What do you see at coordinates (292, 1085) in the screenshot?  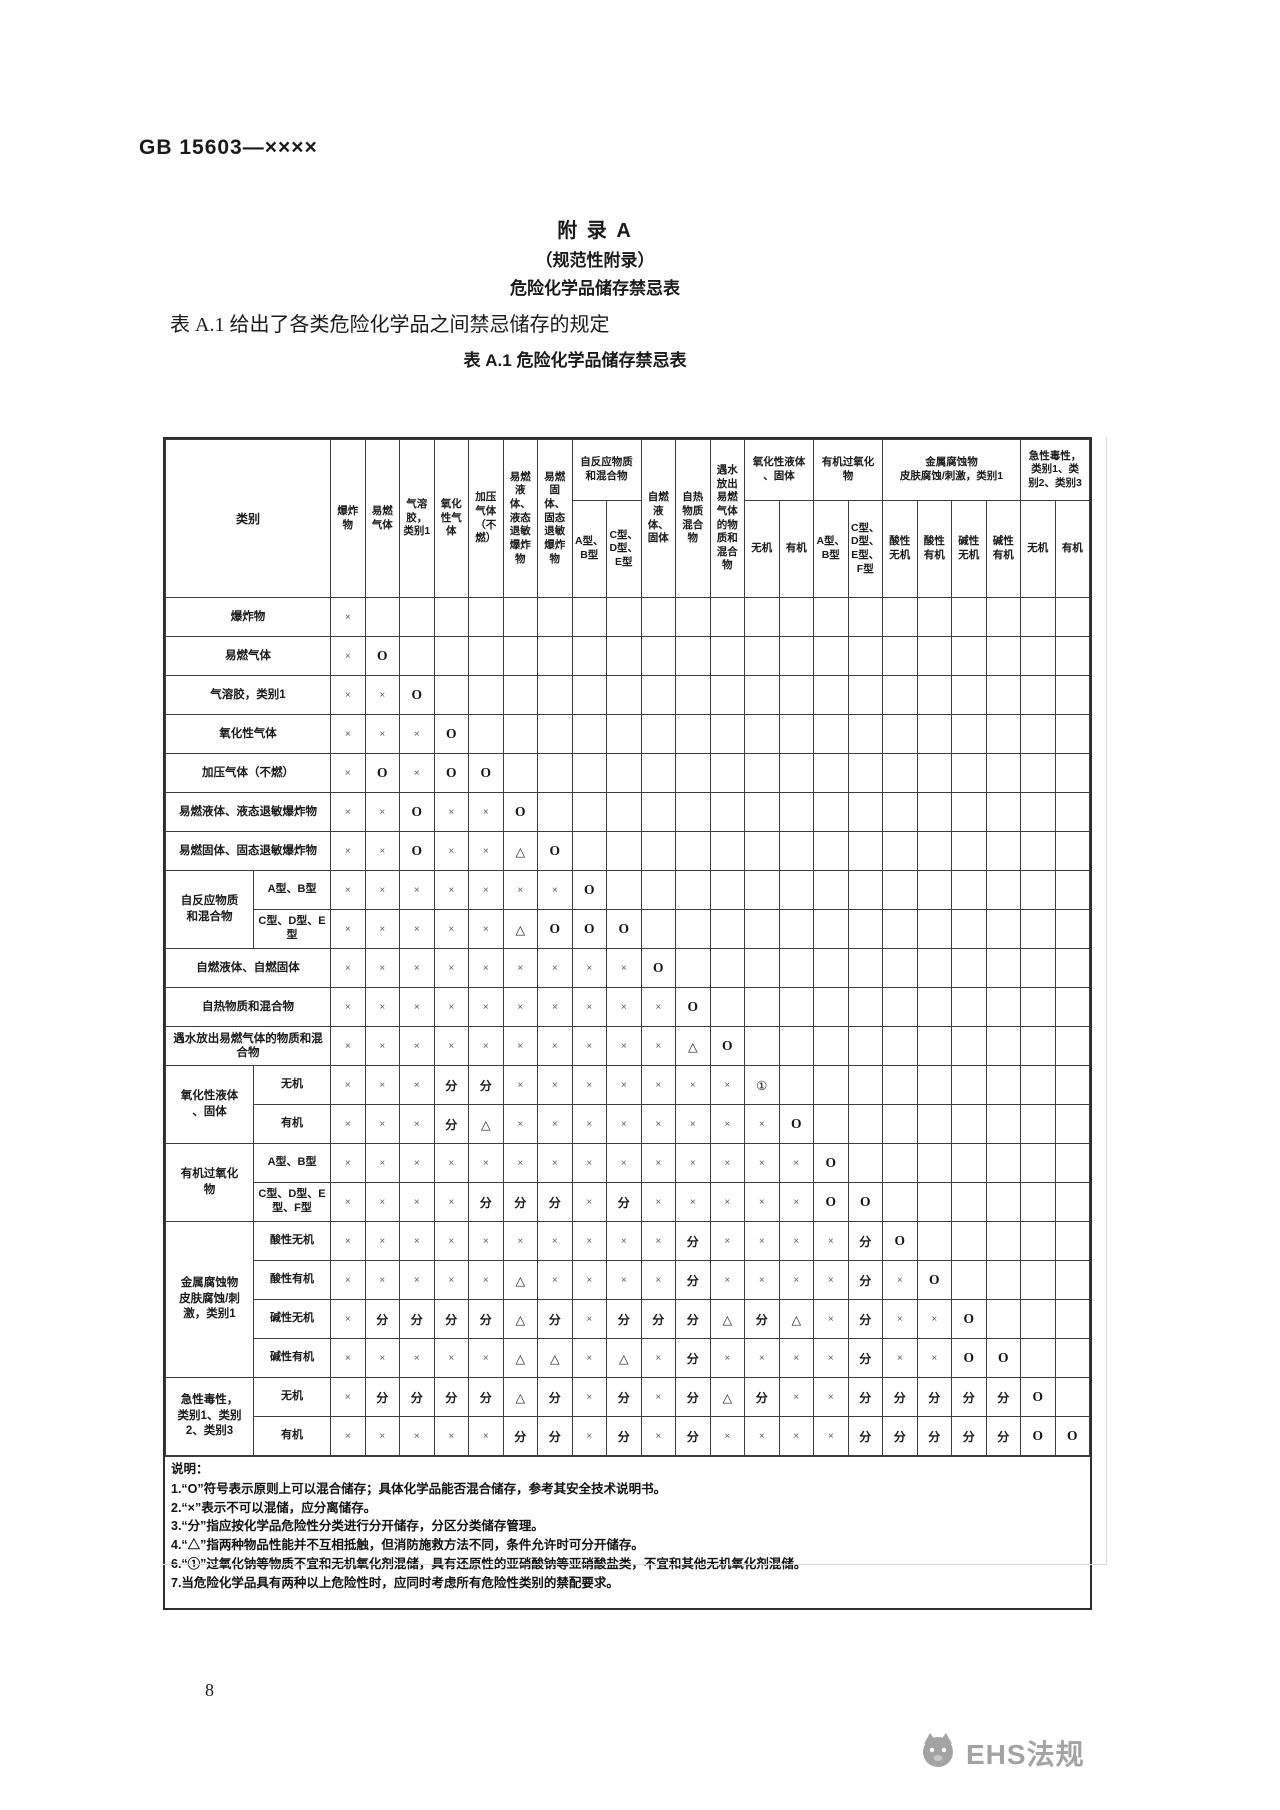 I see `row-label: 无机` at bounding box center [292, 1085].